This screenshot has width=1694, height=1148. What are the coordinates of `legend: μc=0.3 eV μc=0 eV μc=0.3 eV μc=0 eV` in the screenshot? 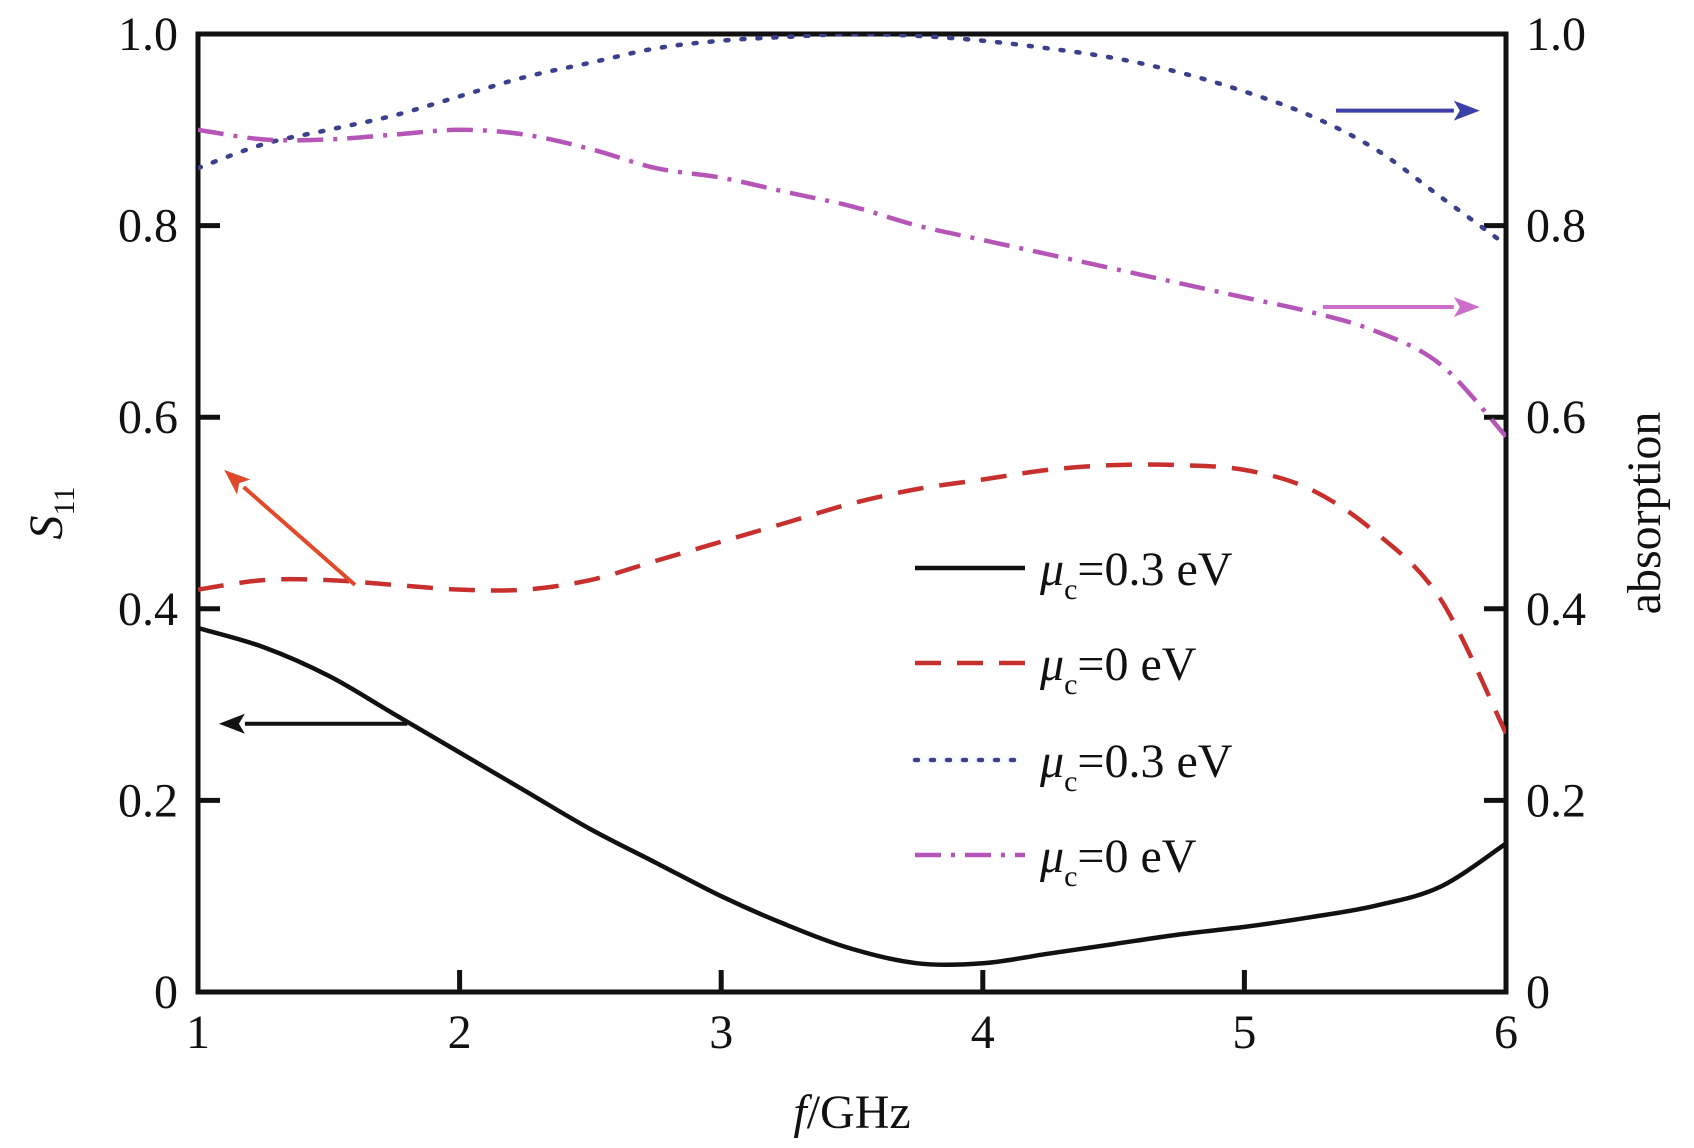 It's located at (1072, 718).